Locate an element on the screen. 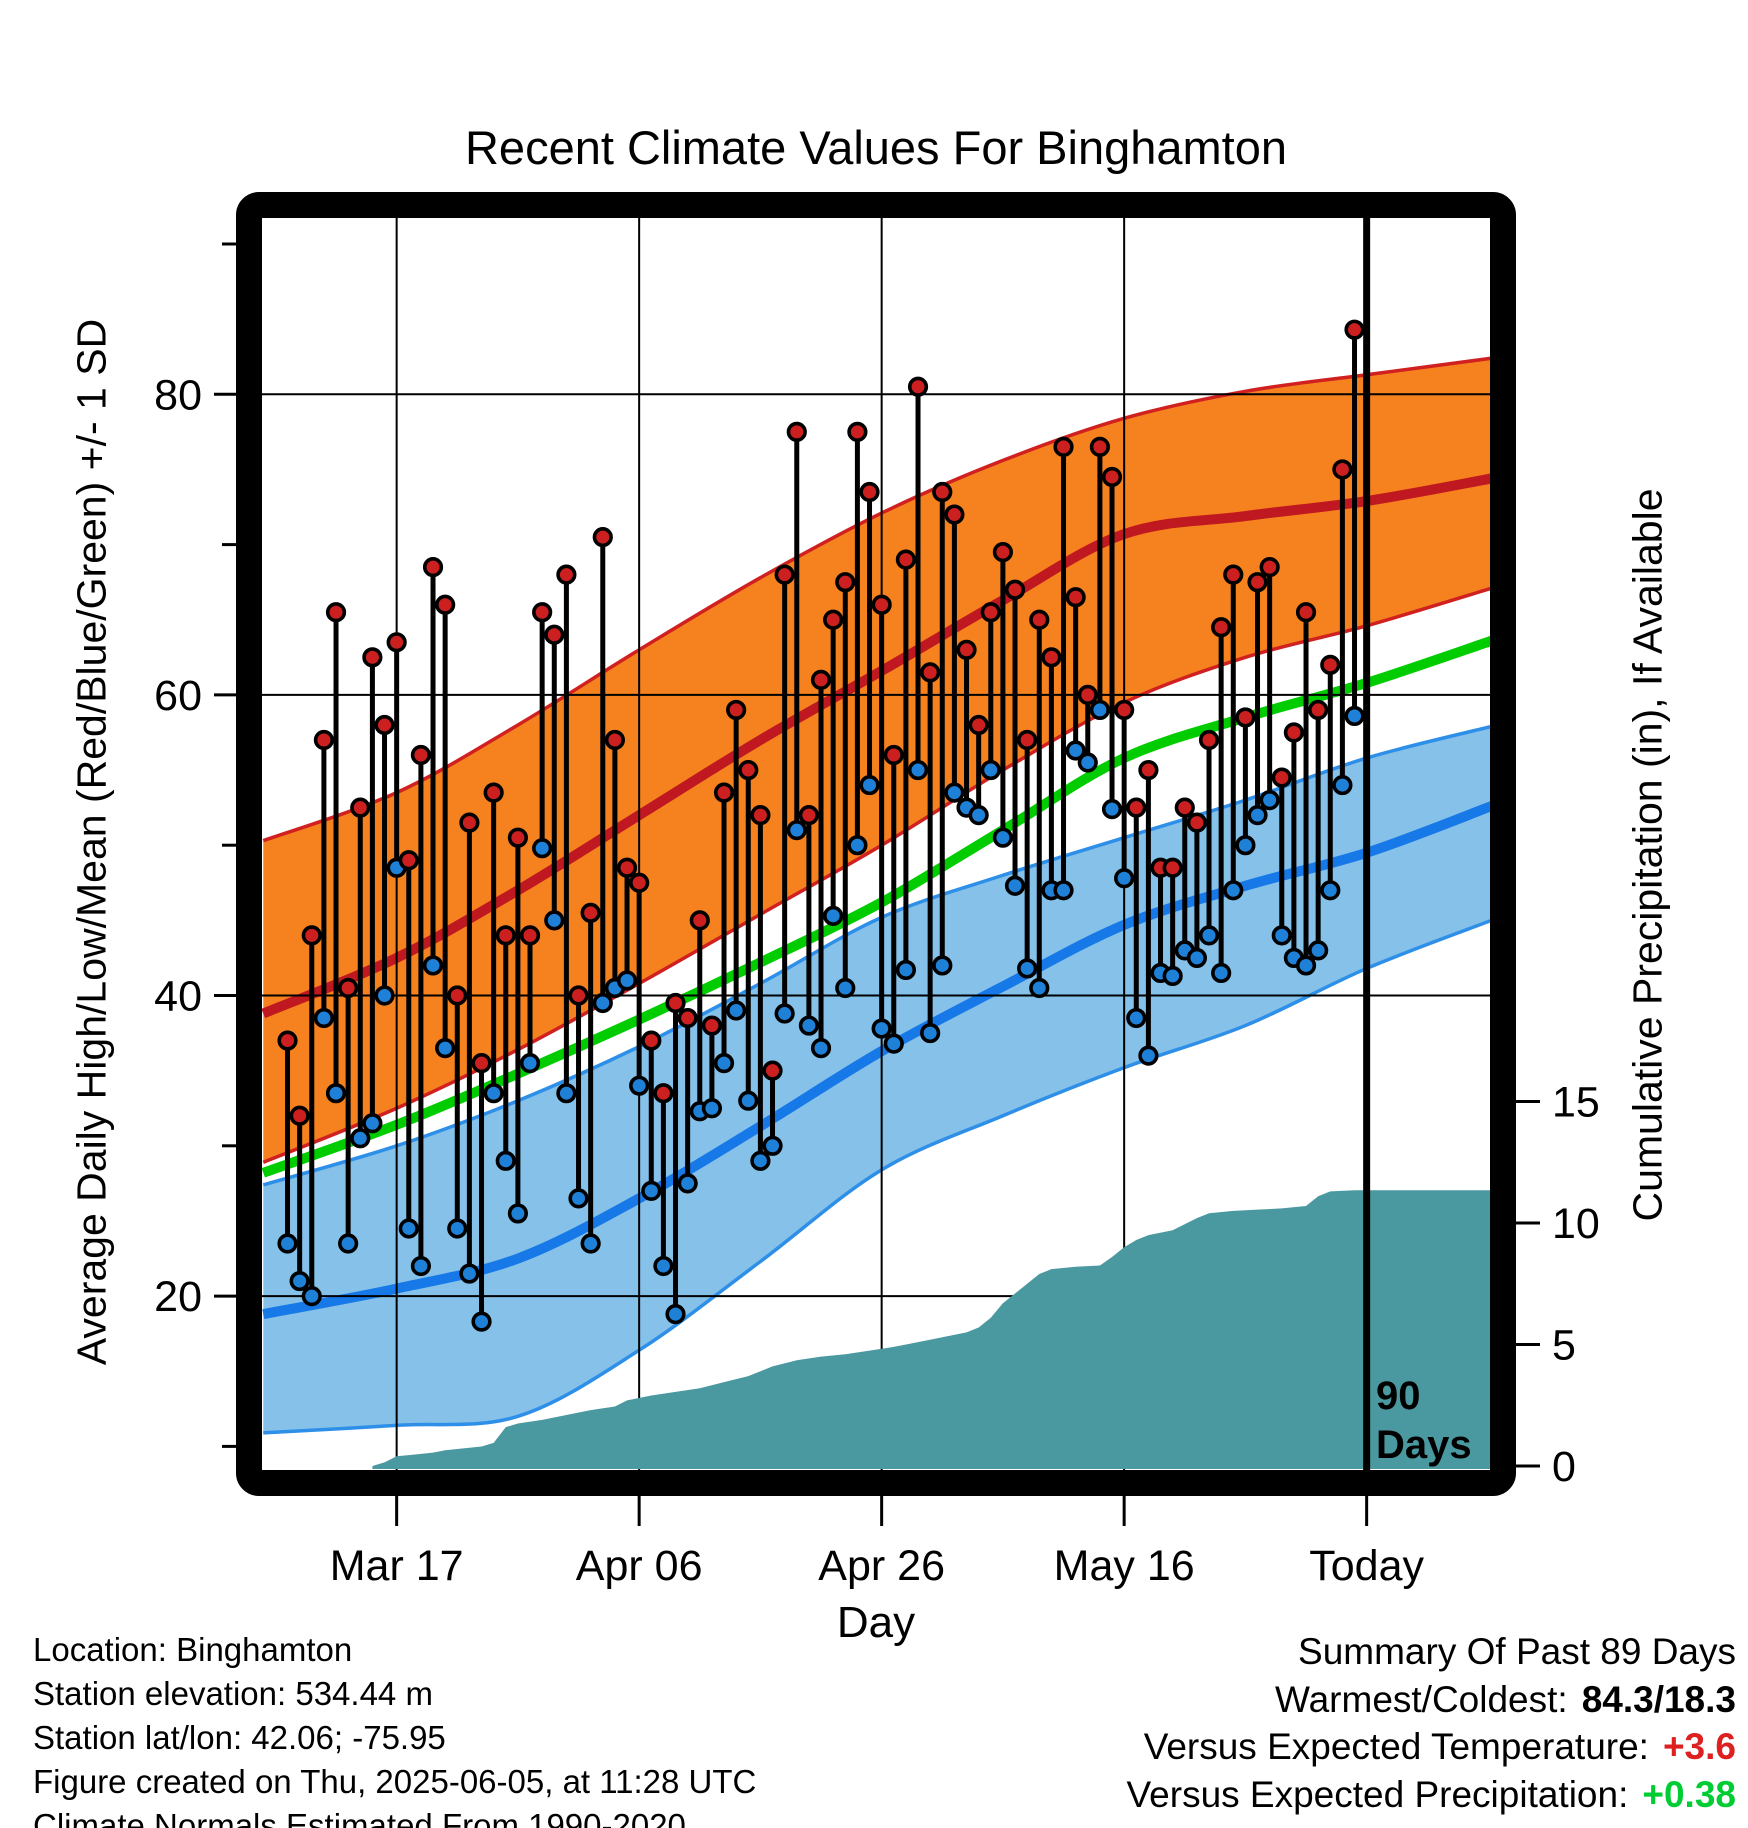 The image size is (1748, 1828). ninety-days-line1: 90 is located at coordinates (1398, 1396).